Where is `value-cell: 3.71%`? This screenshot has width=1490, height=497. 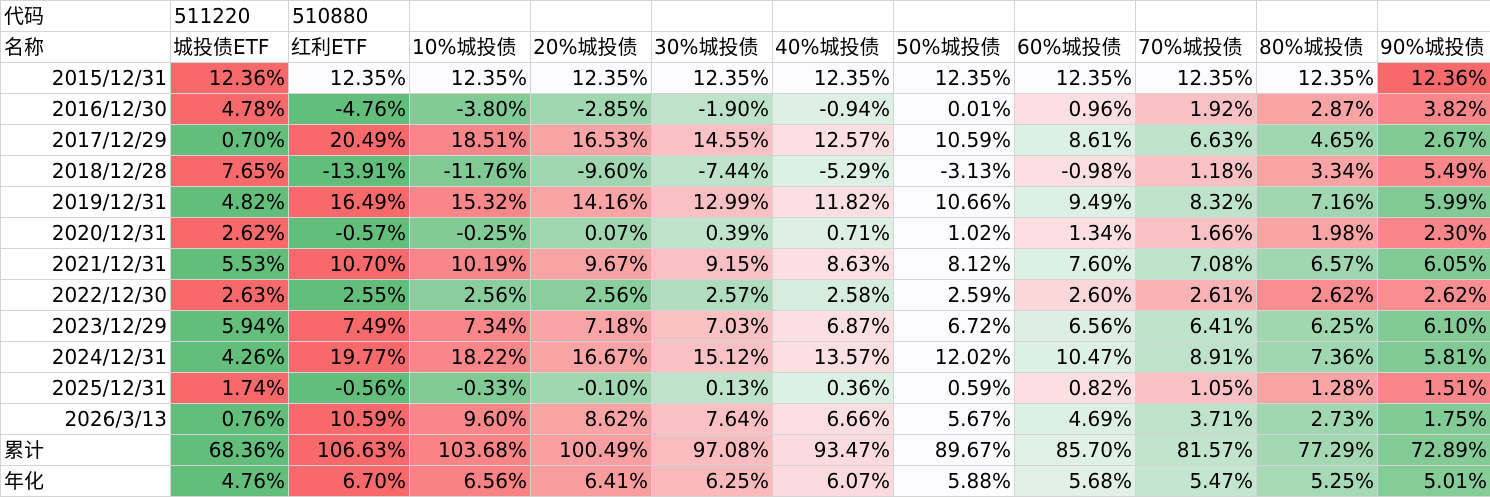
value-cell: 3.71% is located at coordinates (1196, 419).